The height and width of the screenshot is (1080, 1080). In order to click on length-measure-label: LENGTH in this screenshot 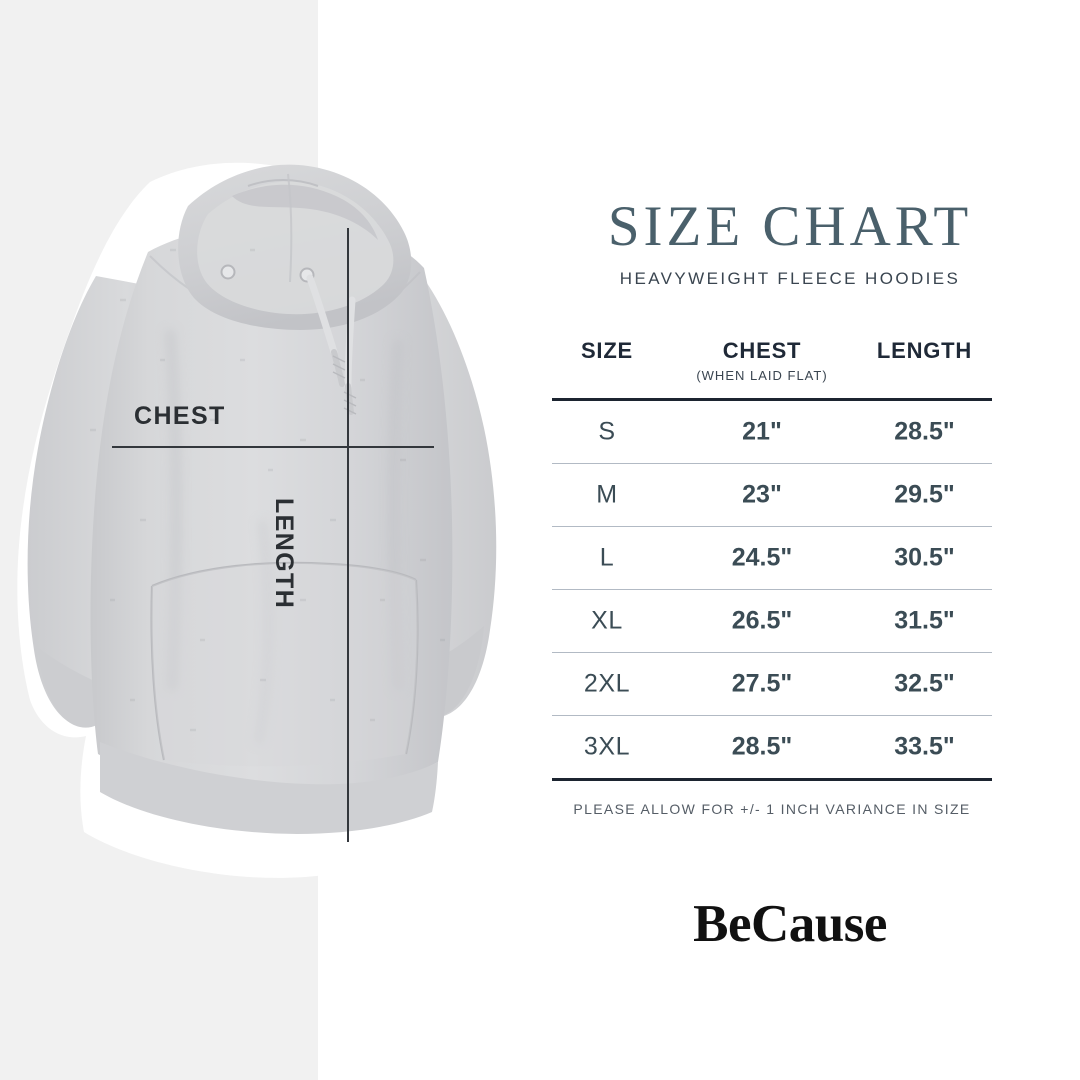, I will do `click(284, 554)`.